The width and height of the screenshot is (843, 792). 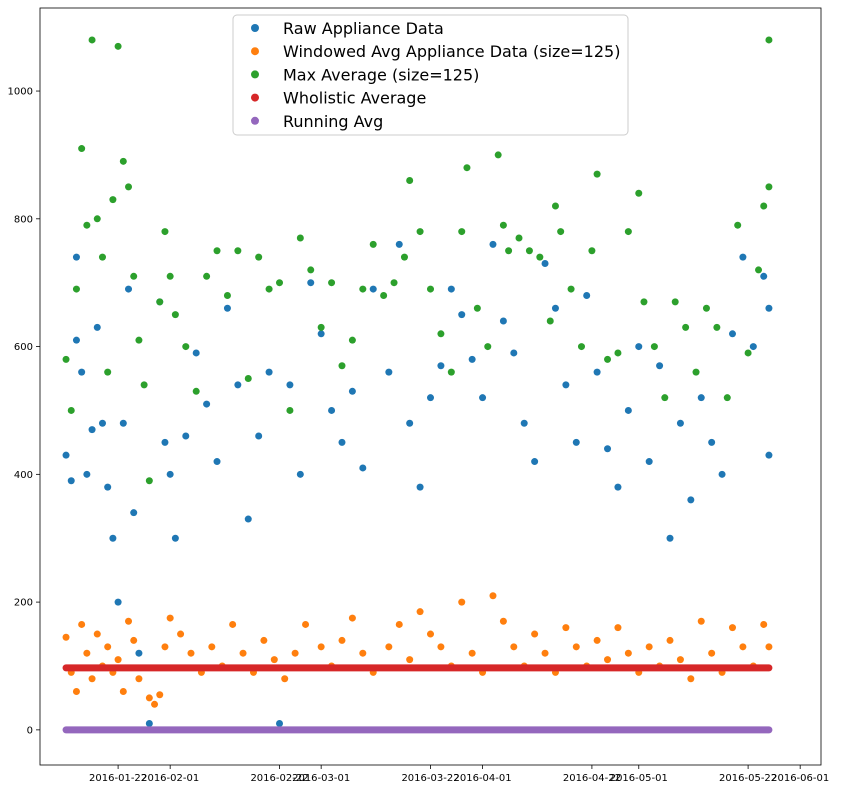 What do you see at coordinates (354, 98) in the screenshot?
I see `legend-label: Wholistic Average` at bounding box center [354, 98].